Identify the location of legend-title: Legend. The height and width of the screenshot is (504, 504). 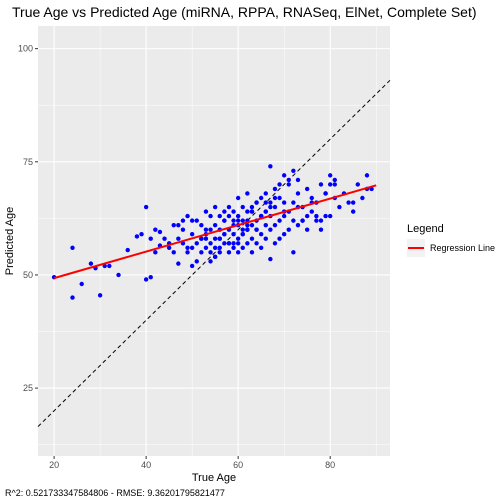
(425, 229).